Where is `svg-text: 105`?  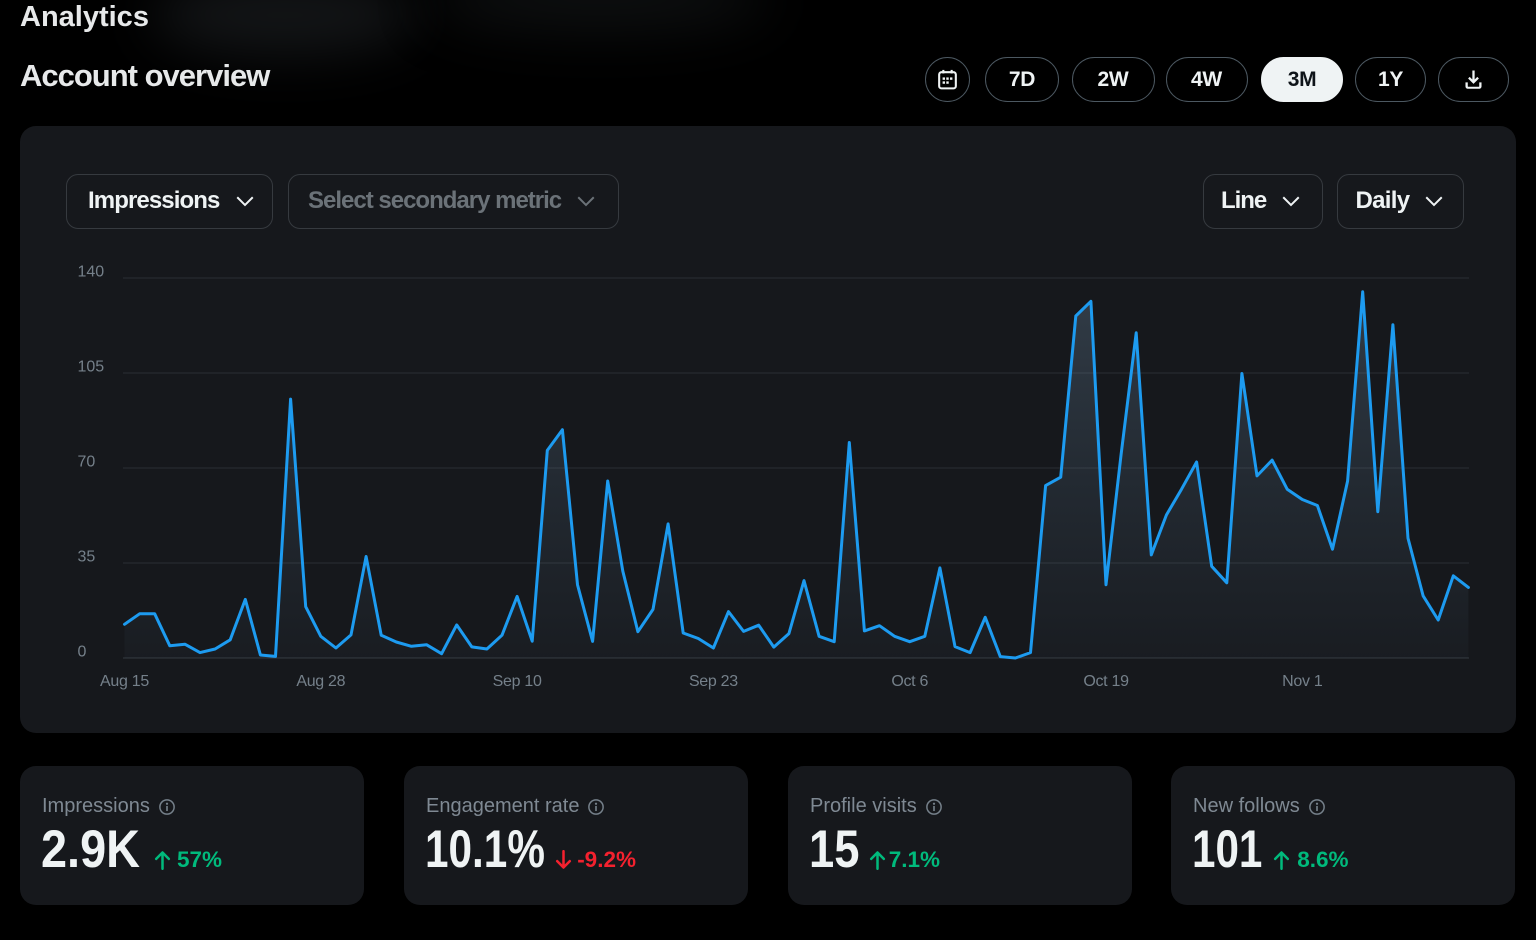 svg-text: 105 is located at coordinates (91, 367).